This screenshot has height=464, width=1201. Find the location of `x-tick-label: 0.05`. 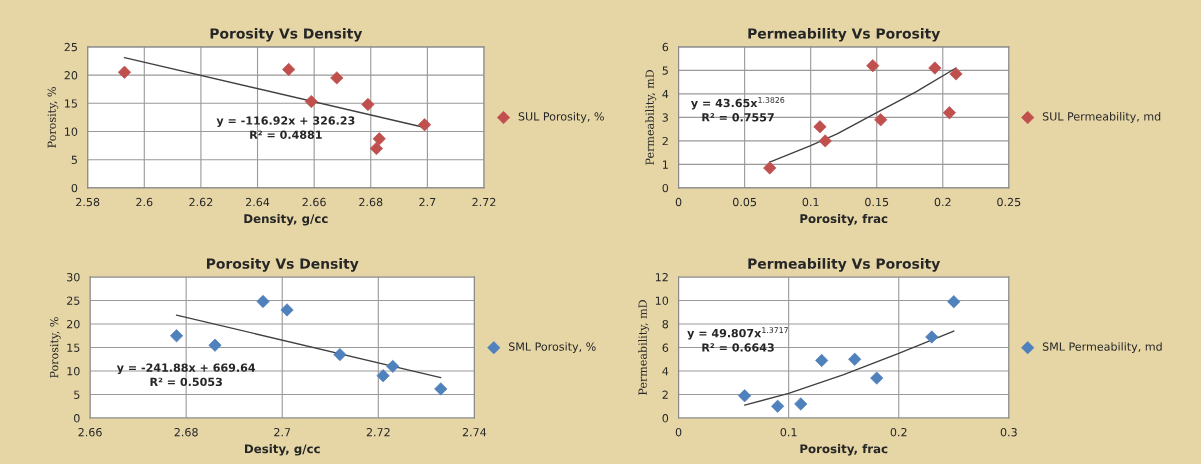

x-tick-label: 0.05 is located at coordinates (744, 202).